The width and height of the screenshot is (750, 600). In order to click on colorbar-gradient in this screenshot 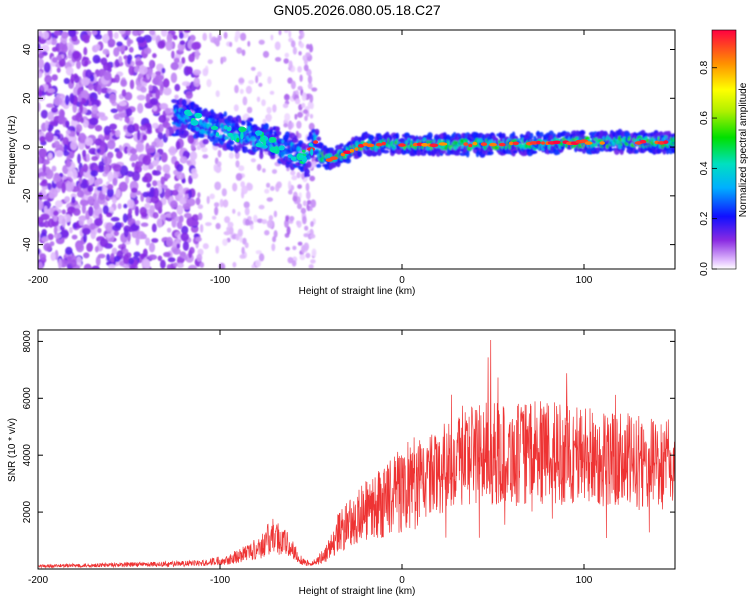, I will do `click(724, 149)`.